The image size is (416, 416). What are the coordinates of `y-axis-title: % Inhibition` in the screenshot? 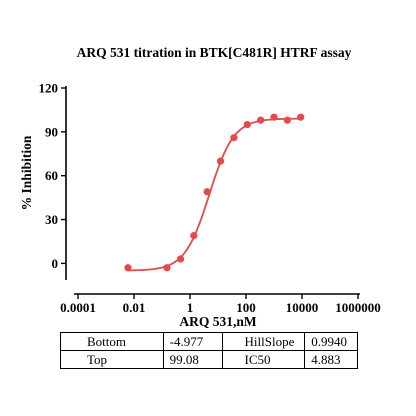 It's located at (26, 172).